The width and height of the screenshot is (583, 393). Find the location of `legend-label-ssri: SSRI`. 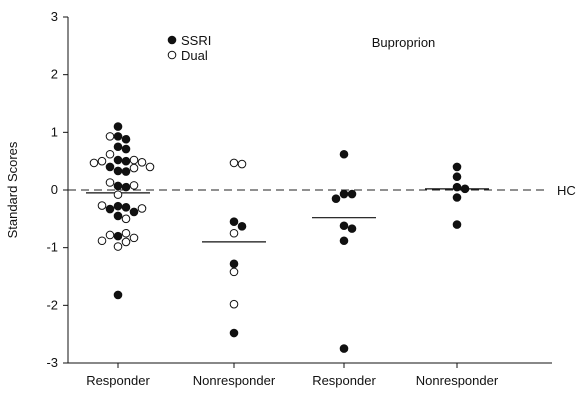

legend-label-ssri: SSRI is located at coordinates (196, 40).